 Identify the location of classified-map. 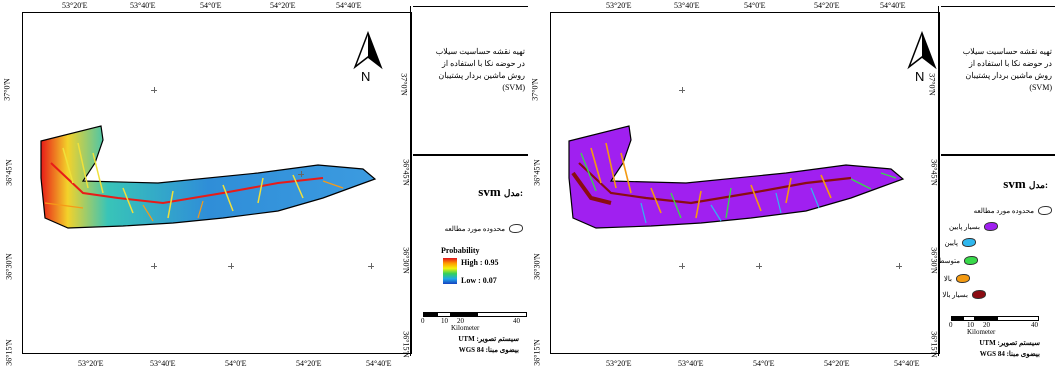
(736, 177).